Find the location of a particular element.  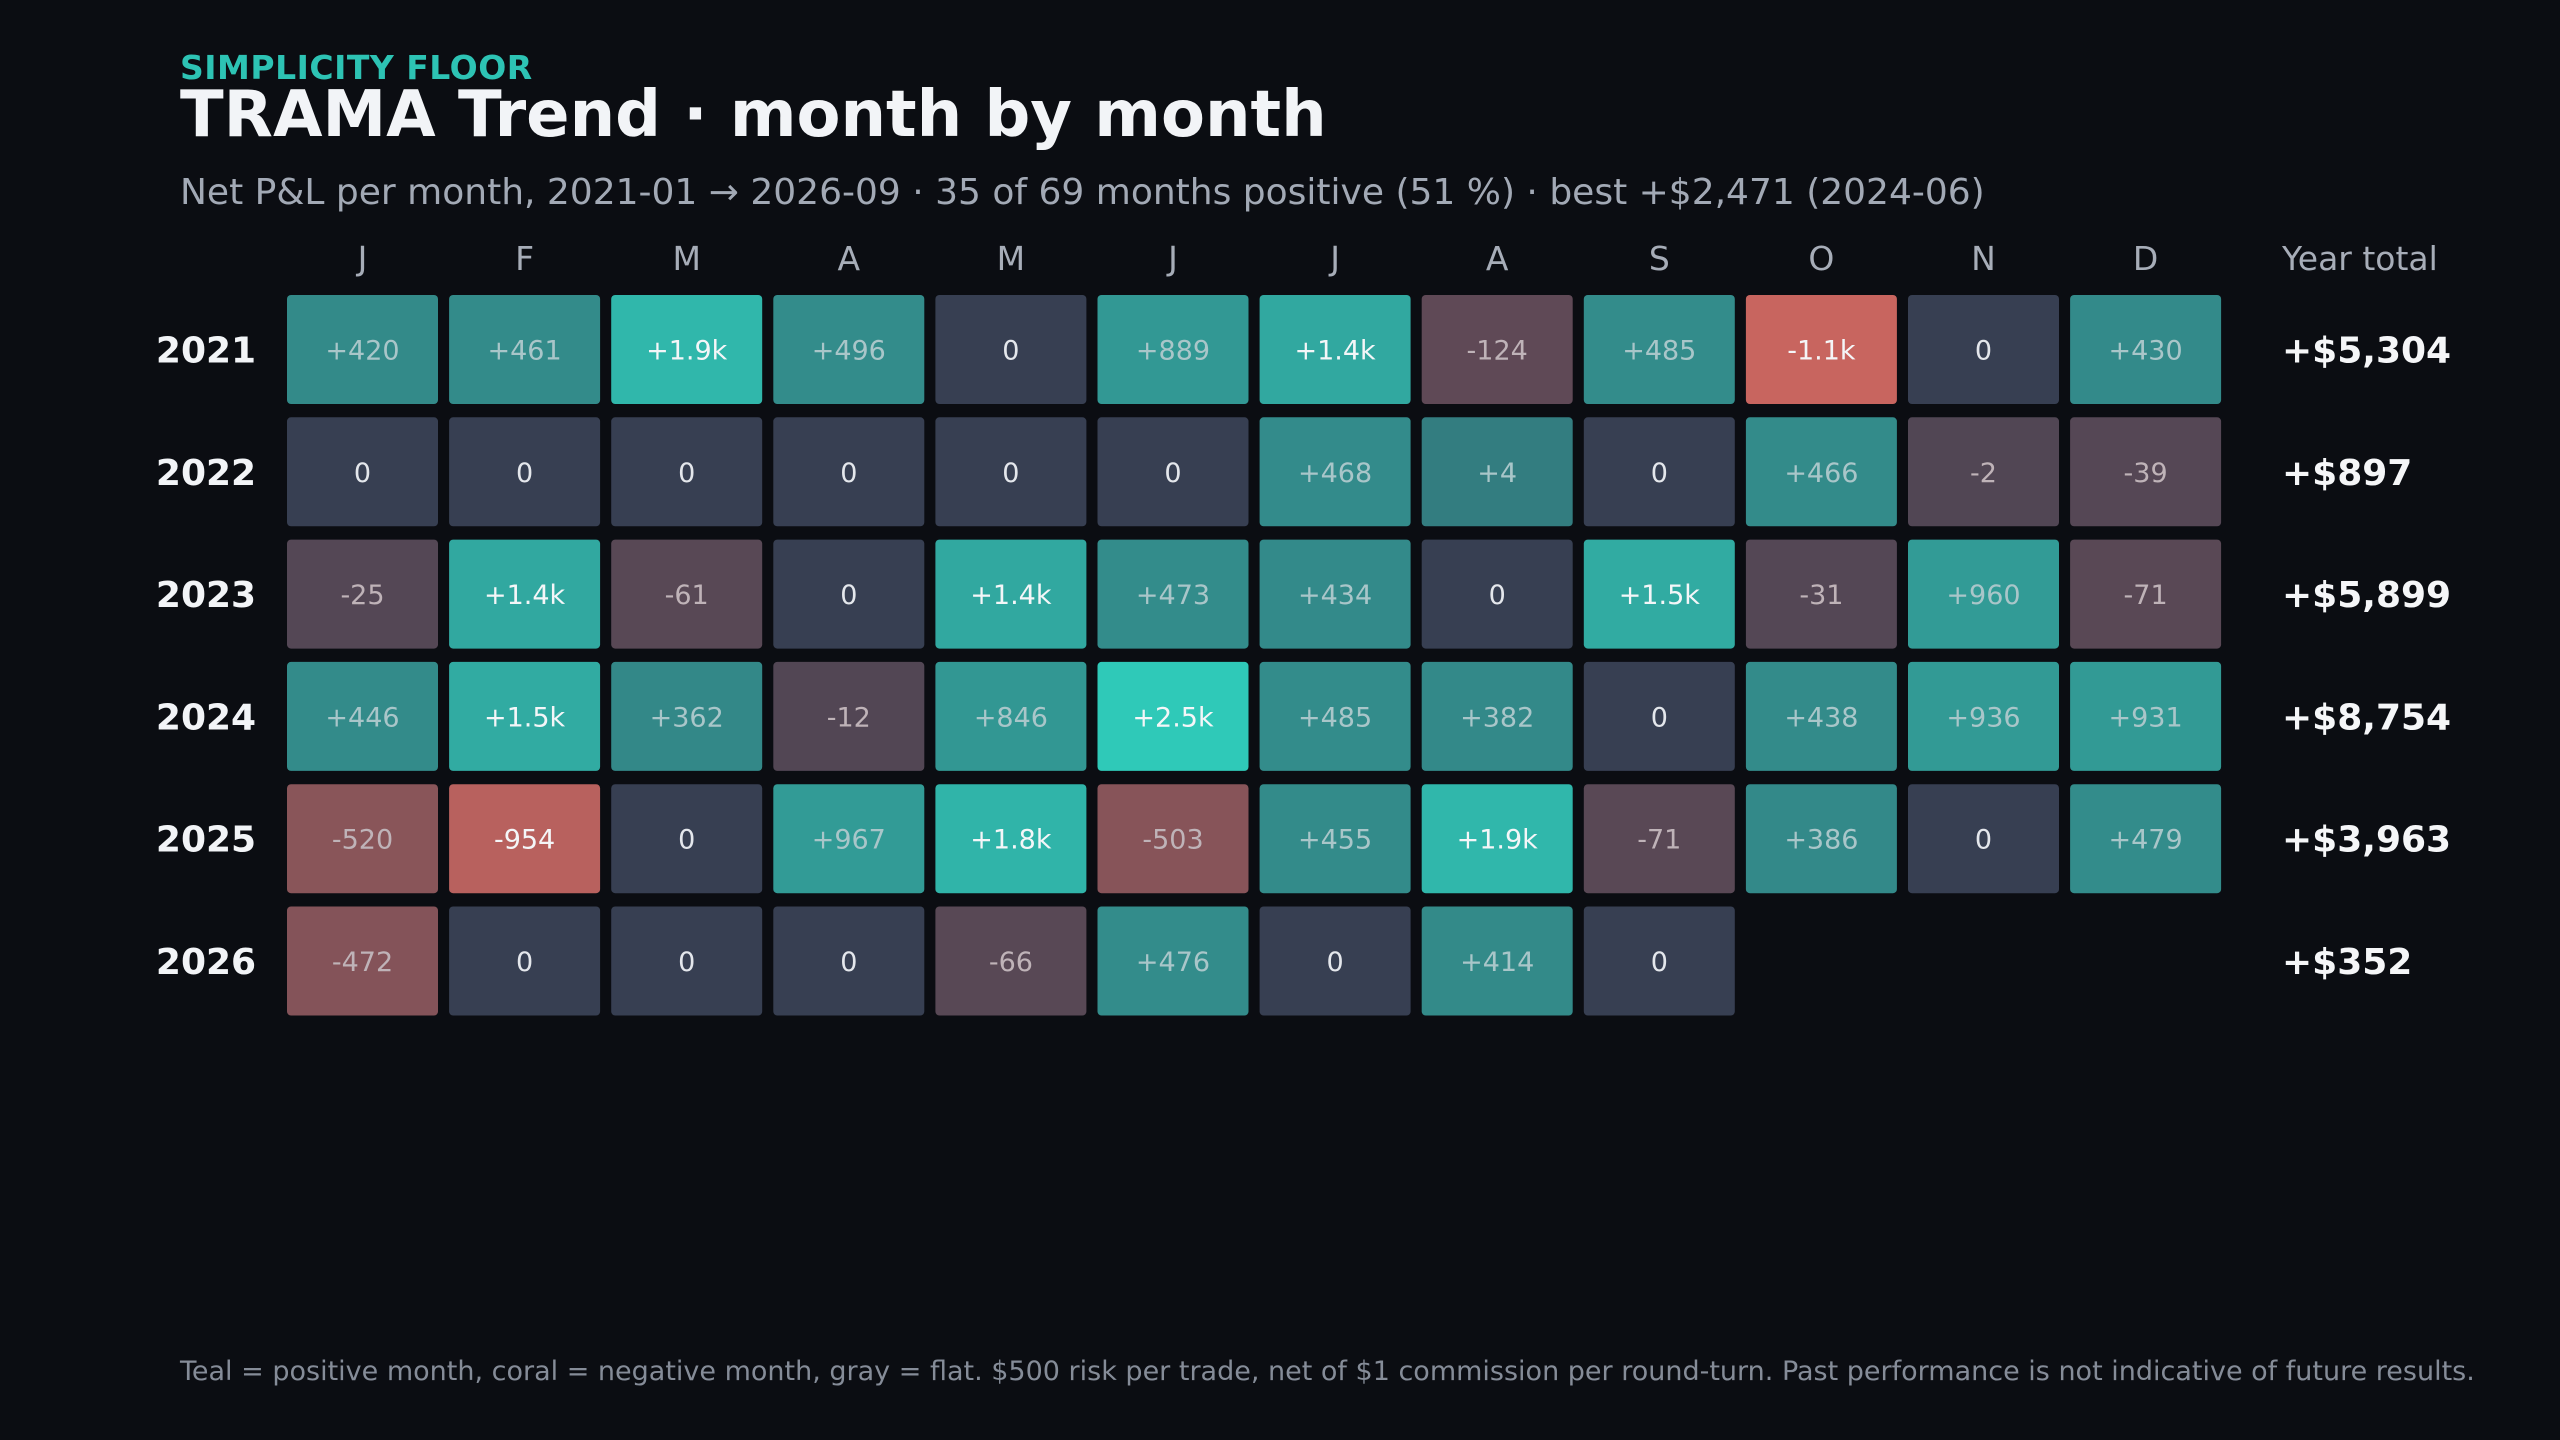

cell-value-label: +1.5k is located at coordinates (1660, 595).